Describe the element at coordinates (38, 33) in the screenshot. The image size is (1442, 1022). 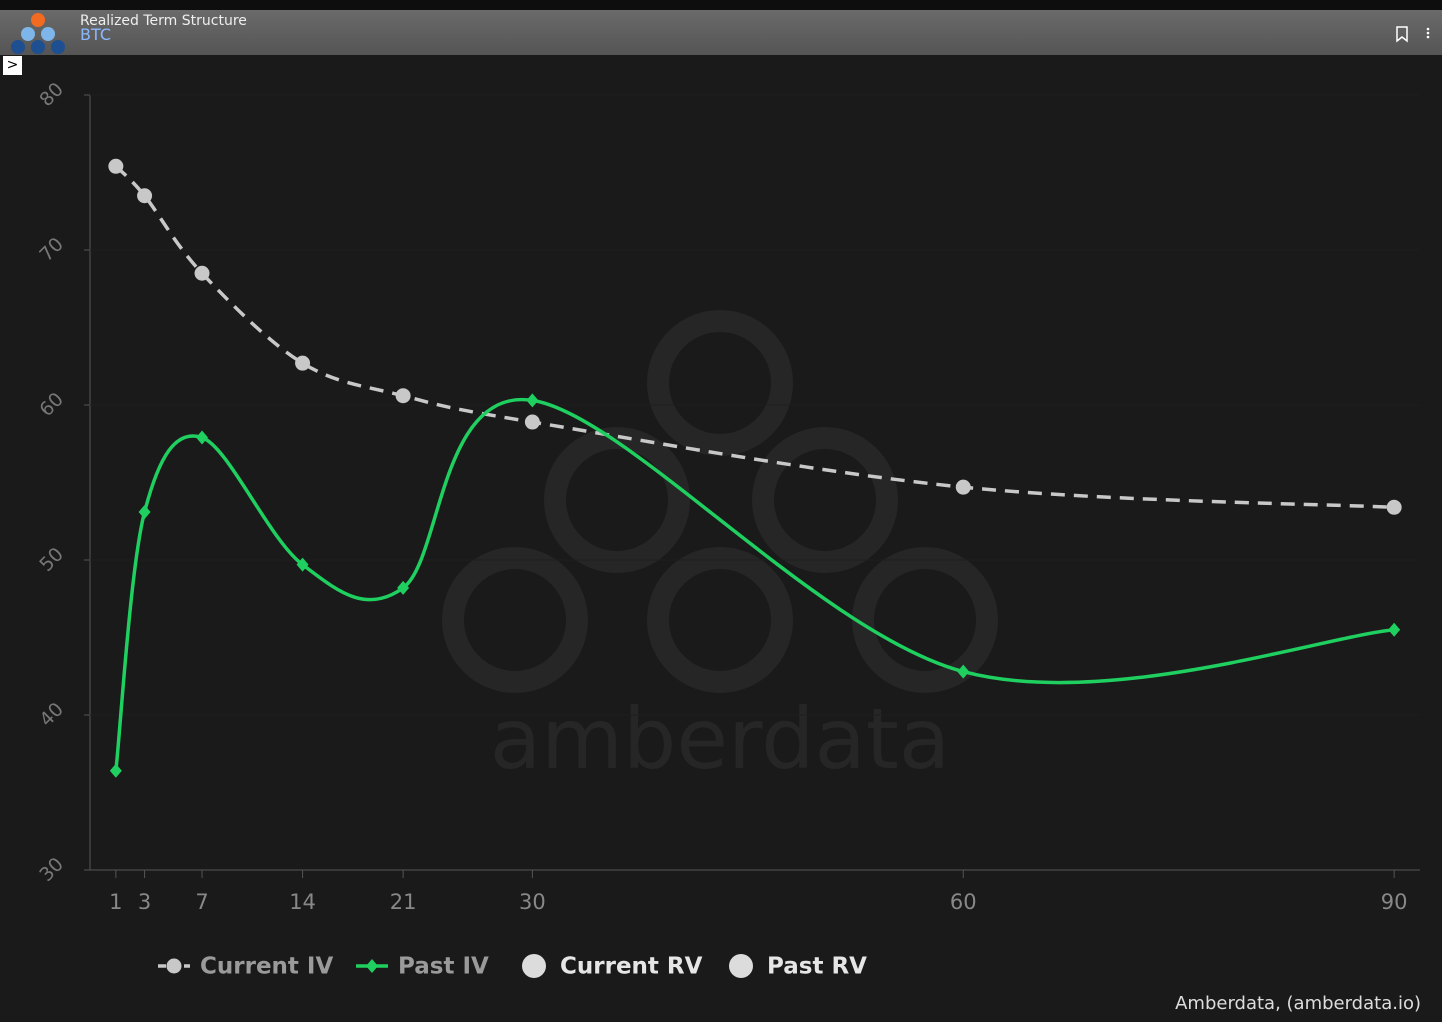
I see `logo` at that location.